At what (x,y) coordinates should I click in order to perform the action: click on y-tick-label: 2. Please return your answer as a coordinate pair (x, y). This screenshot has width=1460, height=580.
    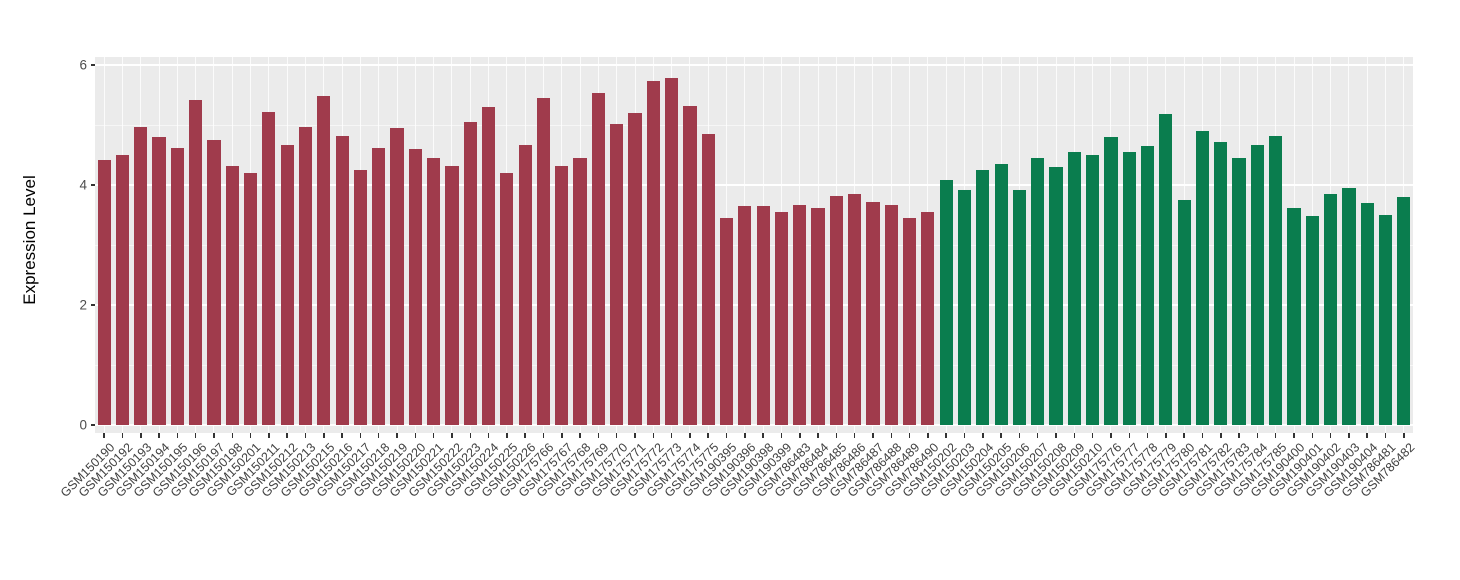
    Looking at the image, I should click on (83, 305).